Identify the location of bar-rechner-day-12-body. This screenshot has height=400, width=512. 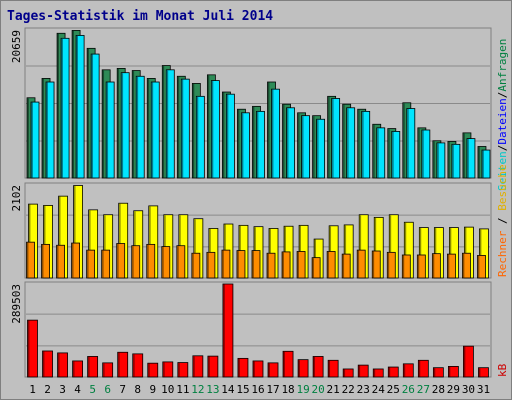
(196, 265).